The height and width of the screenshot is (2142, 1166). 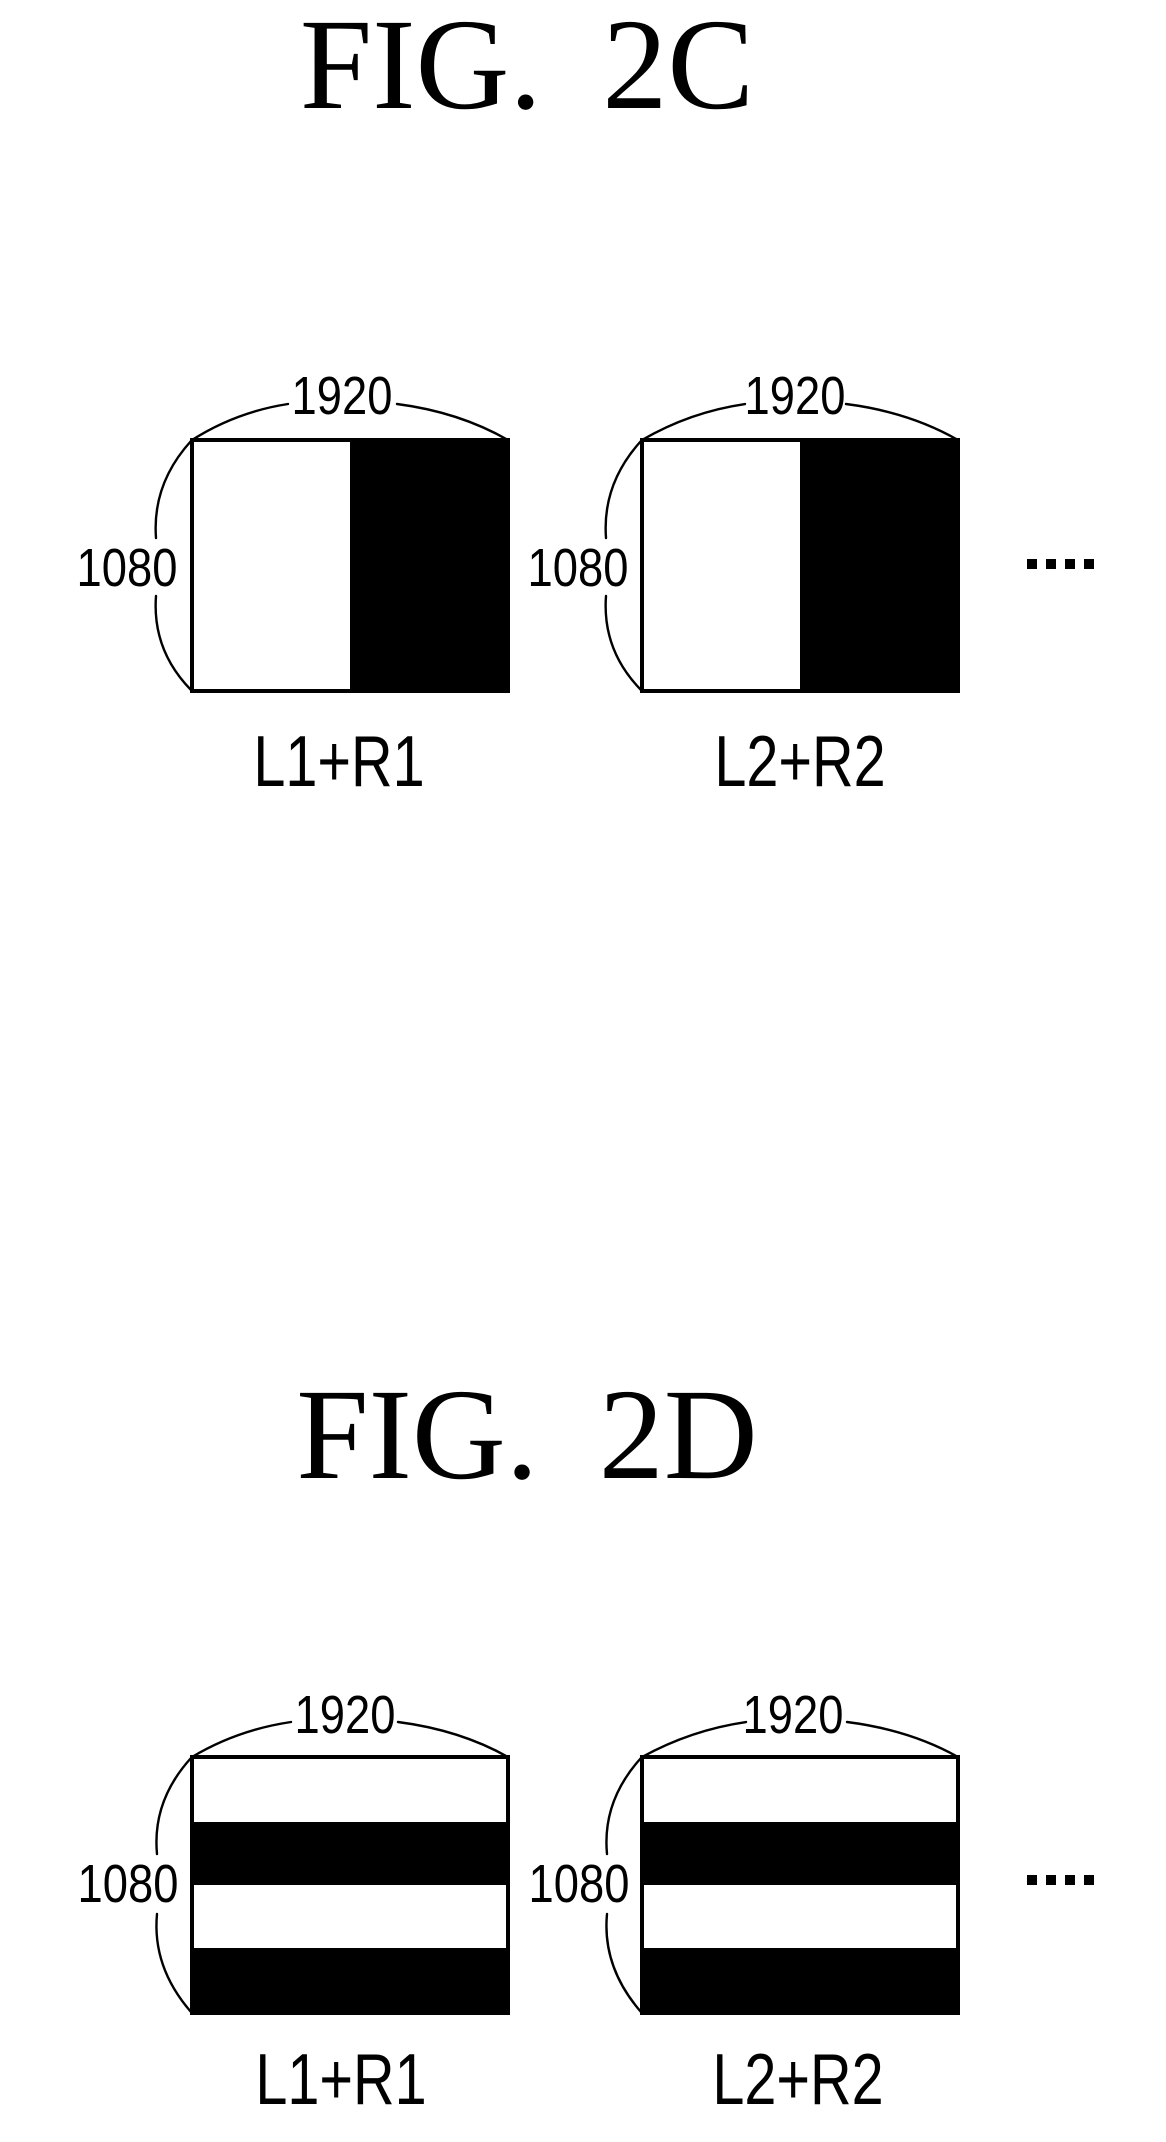 I want to click on arc-2d-f1-height-bottom, so click(x=174, y=1963).